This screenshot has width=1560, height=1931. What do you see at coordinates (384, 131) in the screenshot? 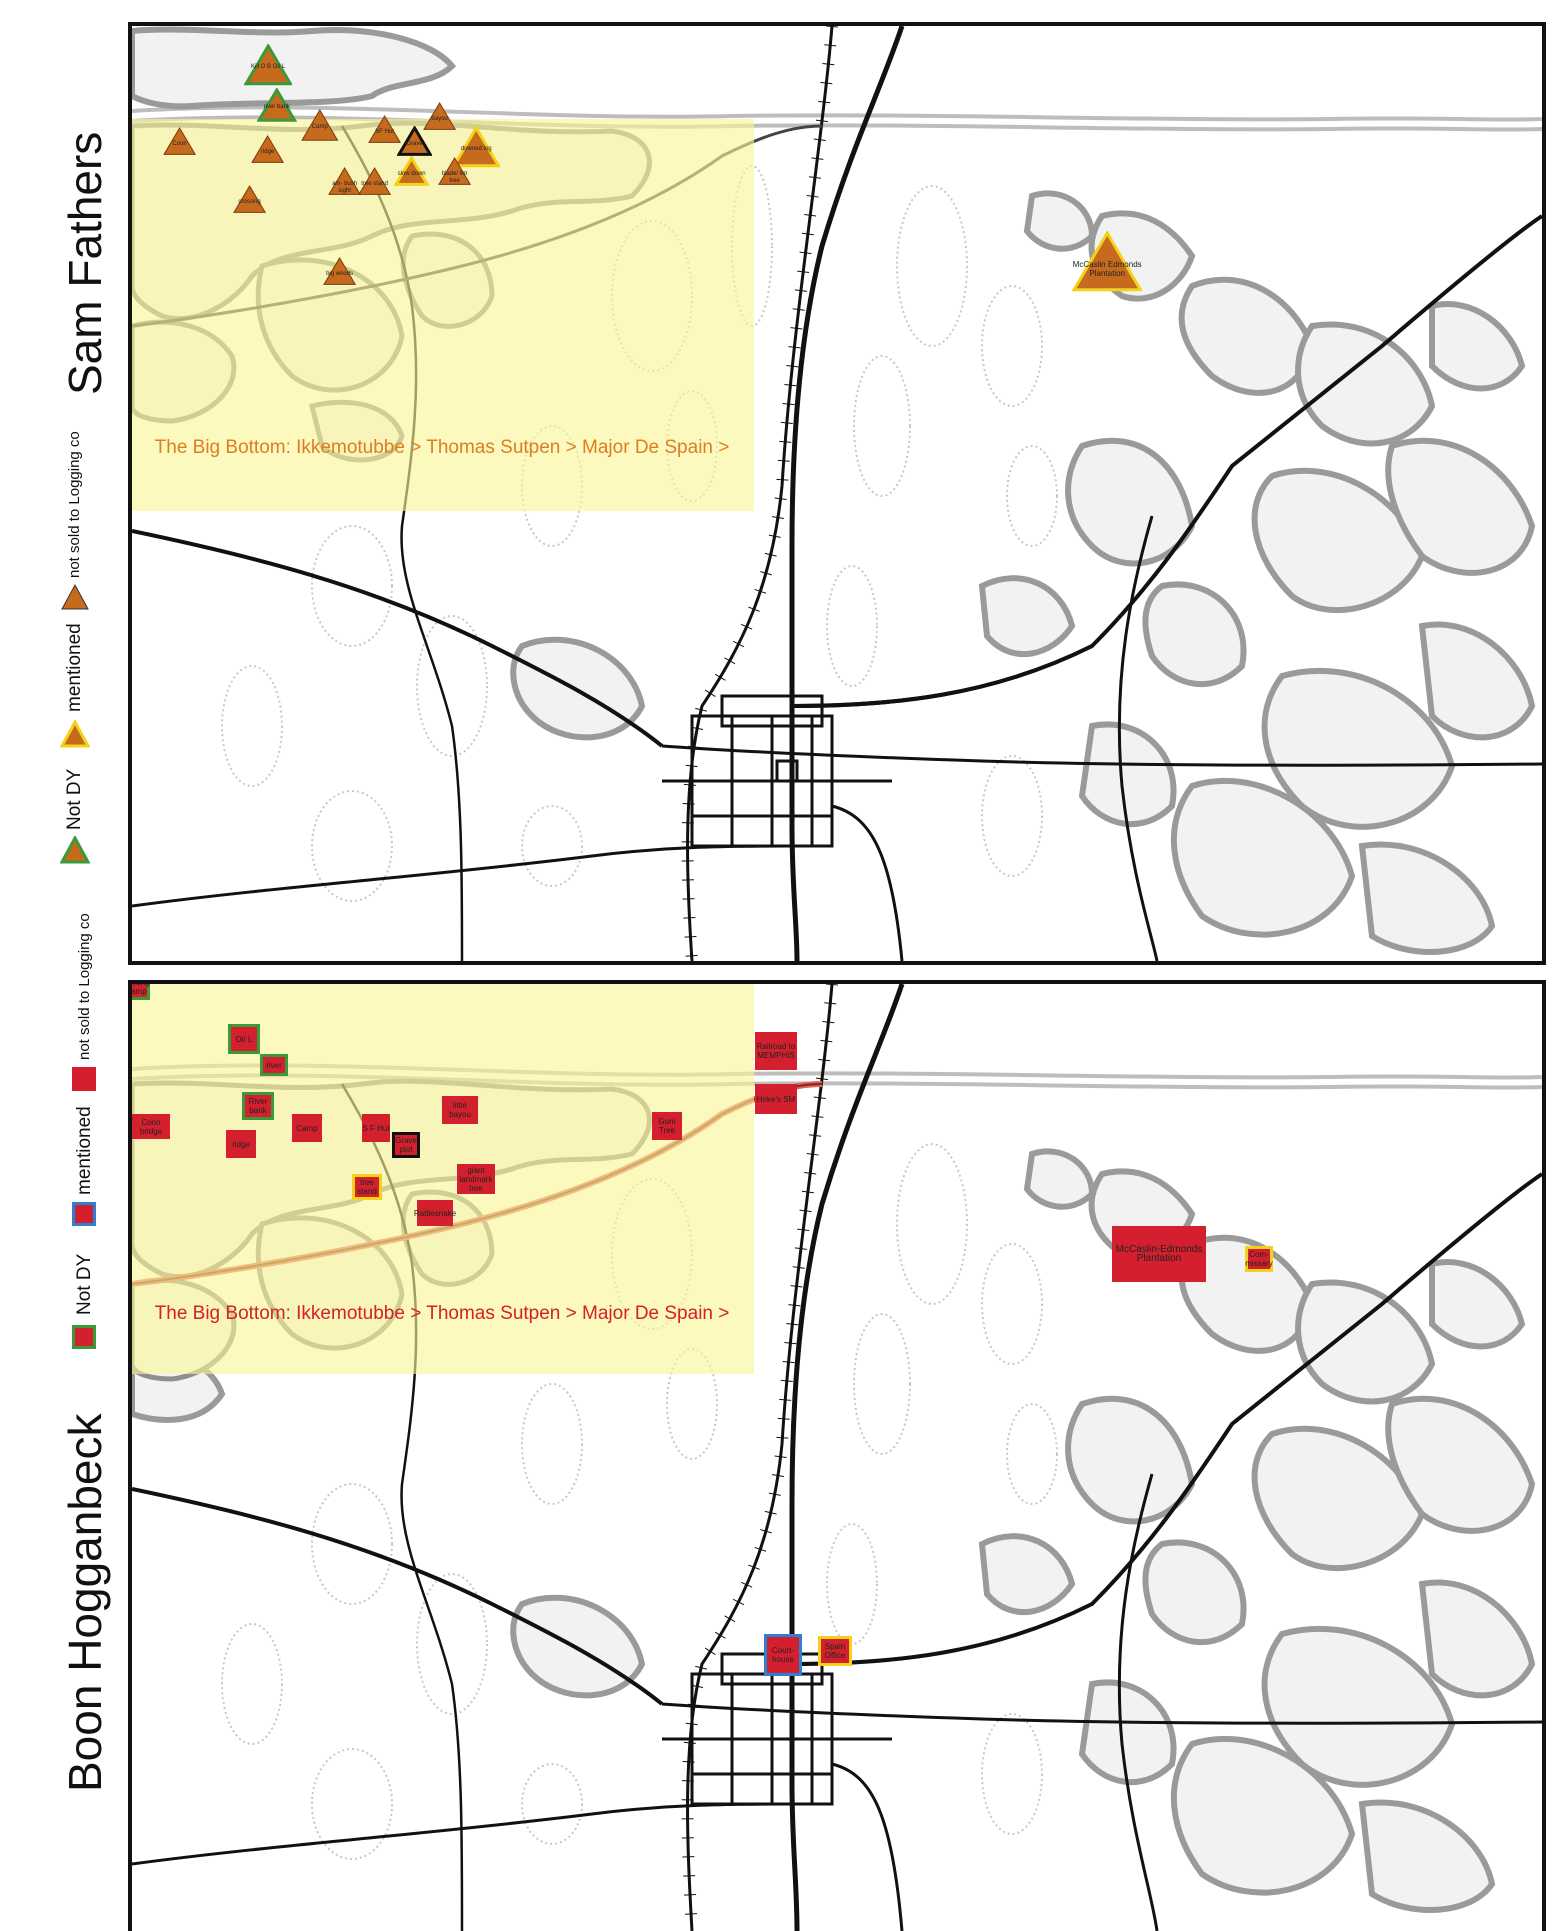
I see `marker-label: SF Hut` at bounding box center [384, 131].